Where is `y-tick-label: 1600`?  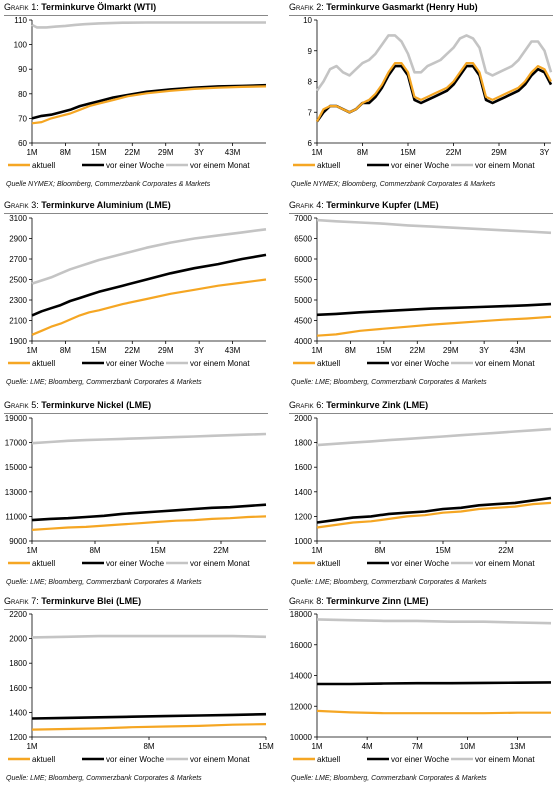
y-tick-label: 1600 is located at coordinates (18, 688).